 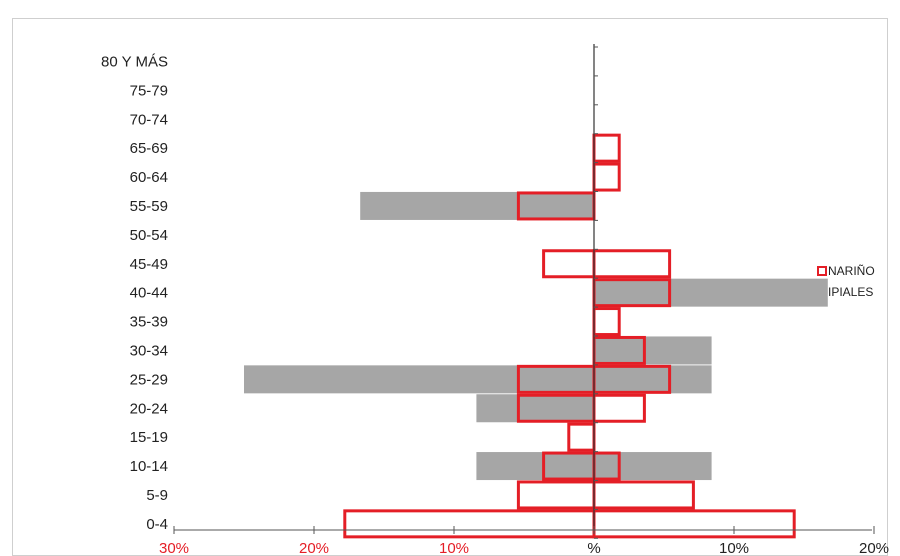 What do you see at coordinates (149, 264) in the screenshot?
I see `category-label: 45-49` at bounding box center [149, 264].